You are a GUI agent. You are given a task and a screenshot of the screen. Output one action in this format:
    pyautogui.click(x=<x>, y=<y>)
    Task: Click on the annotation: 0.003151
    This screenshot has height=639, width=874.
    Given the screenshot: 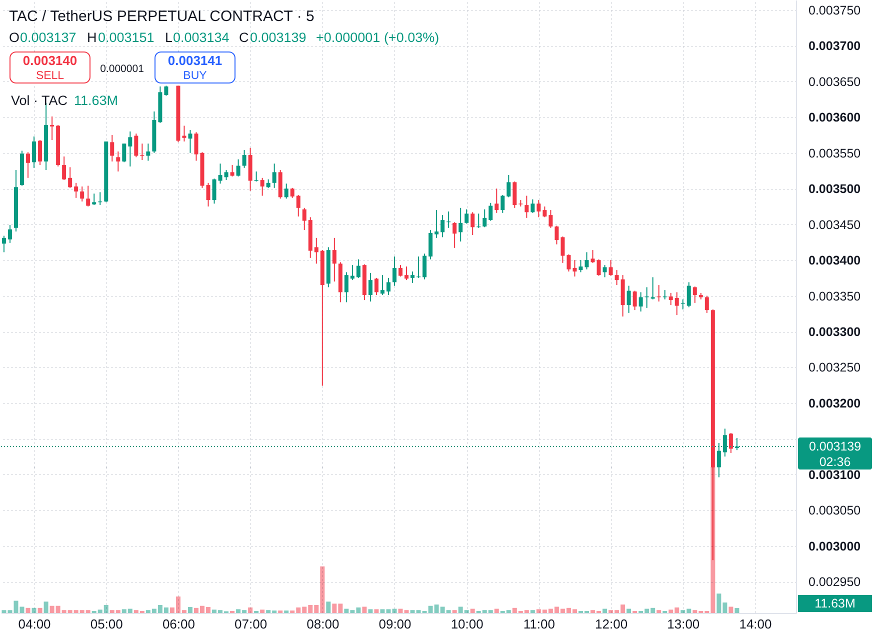 What is the action you would take?
    pyautogui.click(x=126, y=37)
    